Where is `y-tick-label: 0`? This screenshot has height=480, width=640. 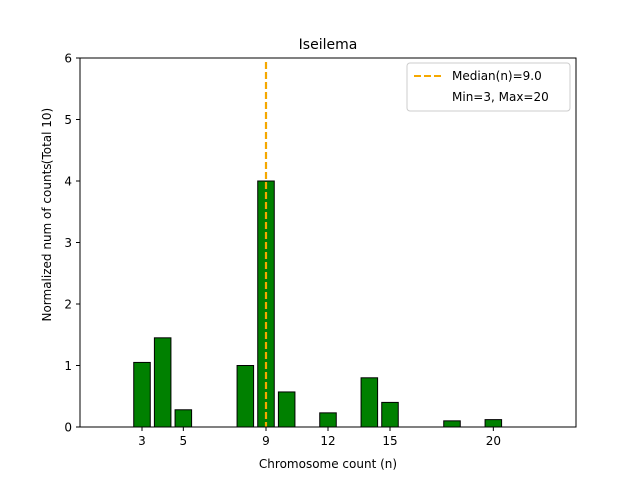
y-tick-label: 0 is located at coordinates (68, 428).